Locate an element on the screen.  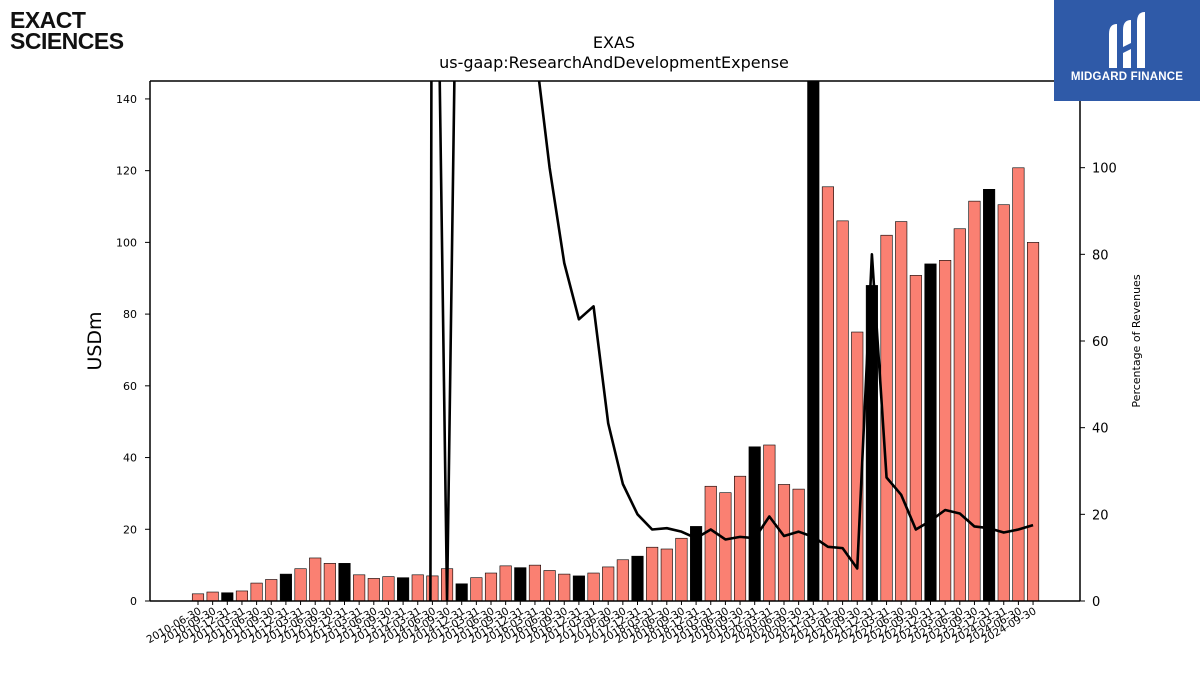
y-tick-label: 80 is located at coordinates (130, 314).